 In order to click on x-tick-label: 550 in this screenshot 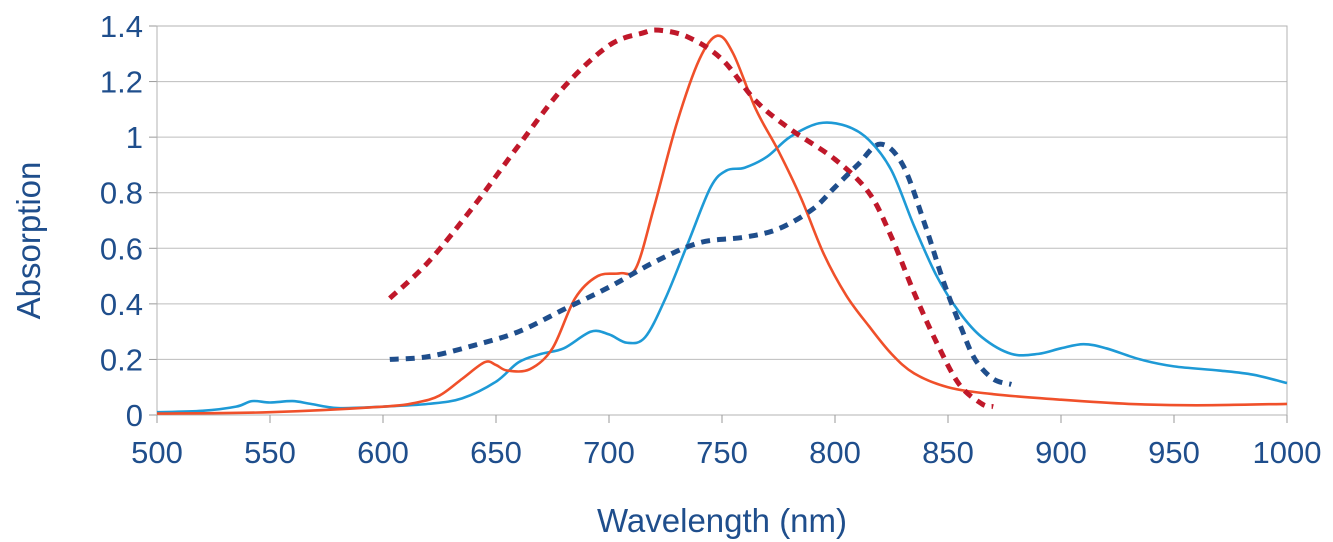, I will do `click(270, 452)`.